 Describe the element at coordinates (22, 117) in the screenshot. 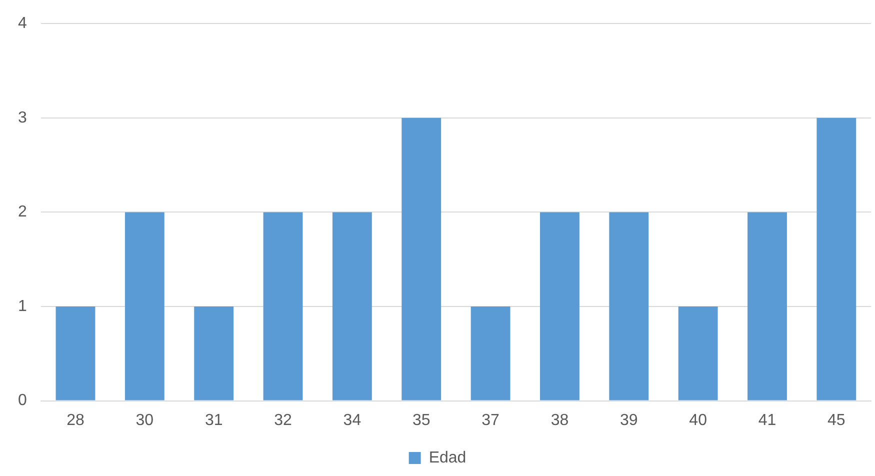

I see `y-tick-label: 3` at that location.